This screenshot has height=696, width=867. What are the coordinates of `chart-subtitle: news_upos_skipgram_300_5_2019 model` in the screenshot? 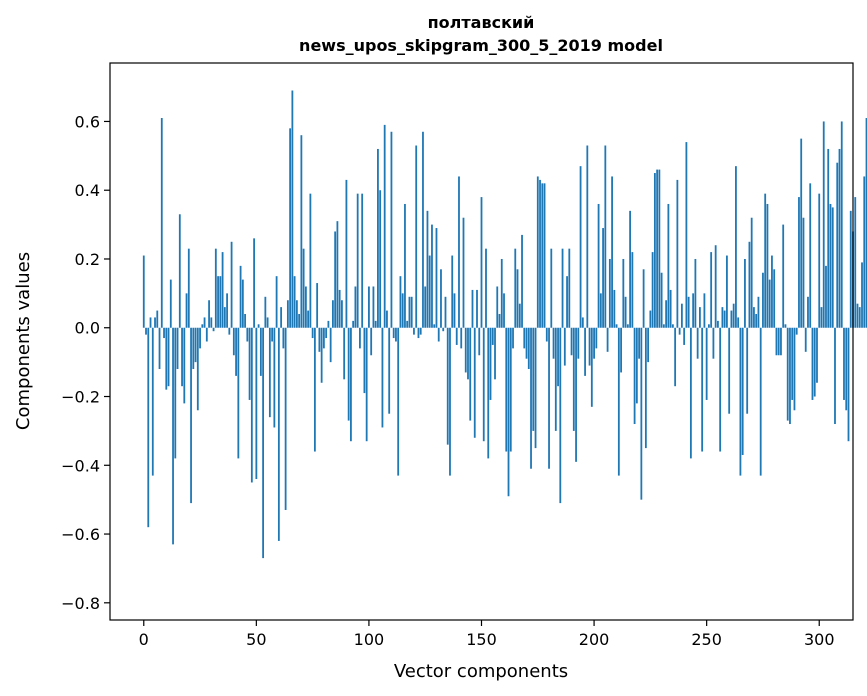 It's located at (481, 45).